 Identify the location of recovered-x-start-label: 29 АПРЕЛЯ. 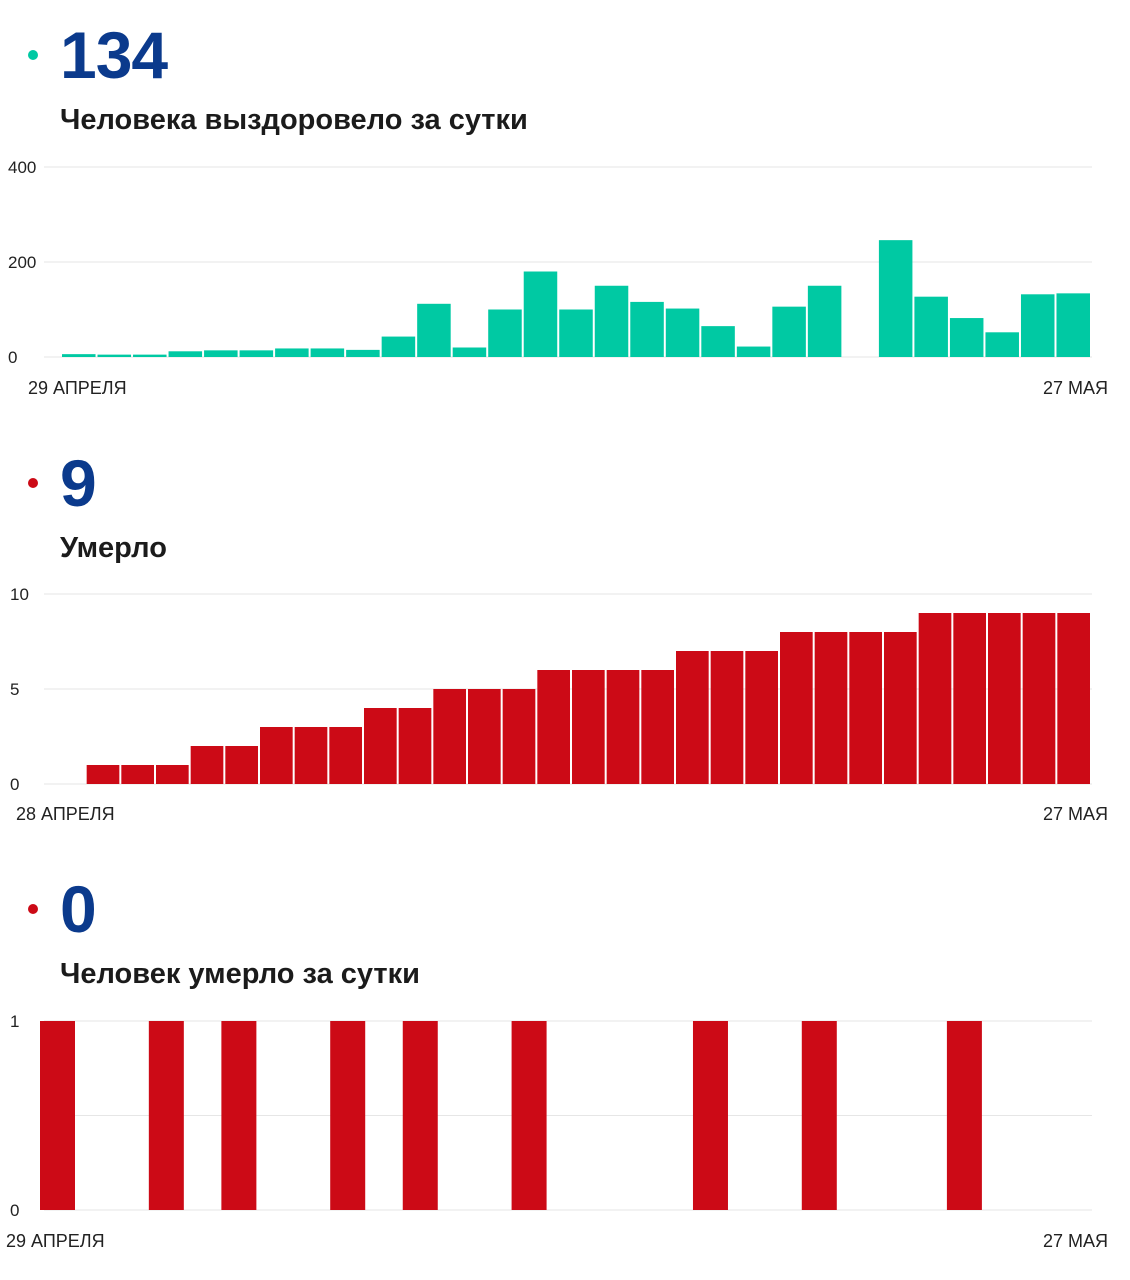
(77, 388).